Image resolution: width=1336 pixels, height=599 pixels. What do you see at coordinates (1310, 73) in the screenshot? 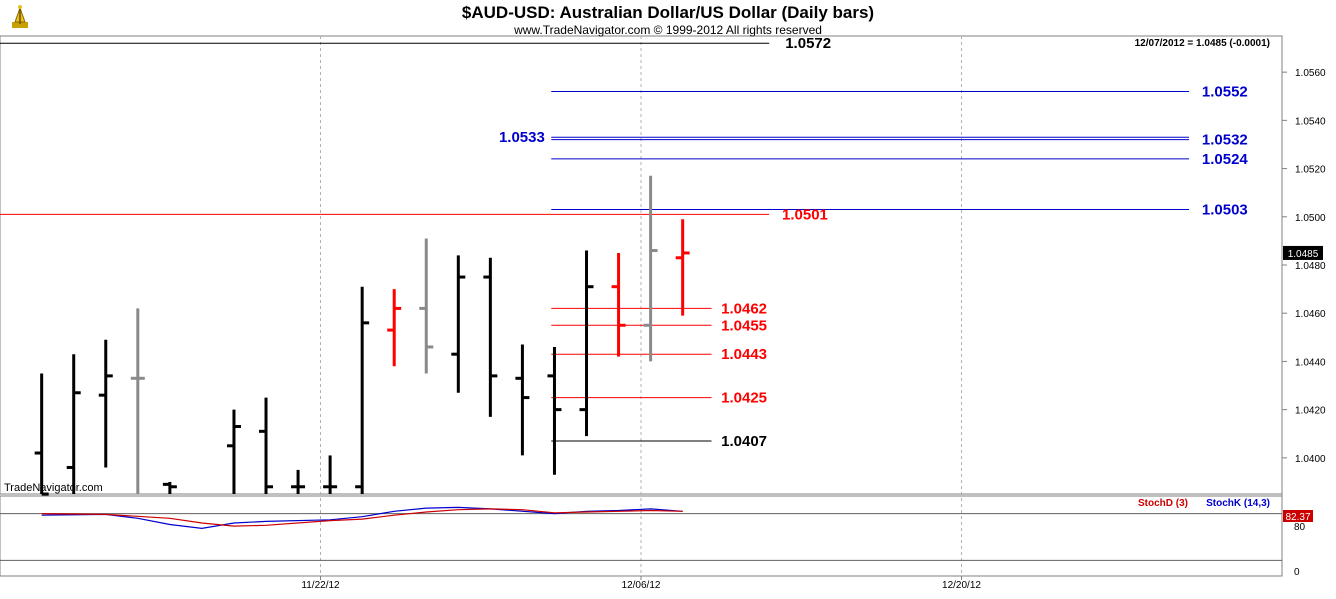
I see `y-tick-label: 1.0560` at bounding box center [1310, 73].